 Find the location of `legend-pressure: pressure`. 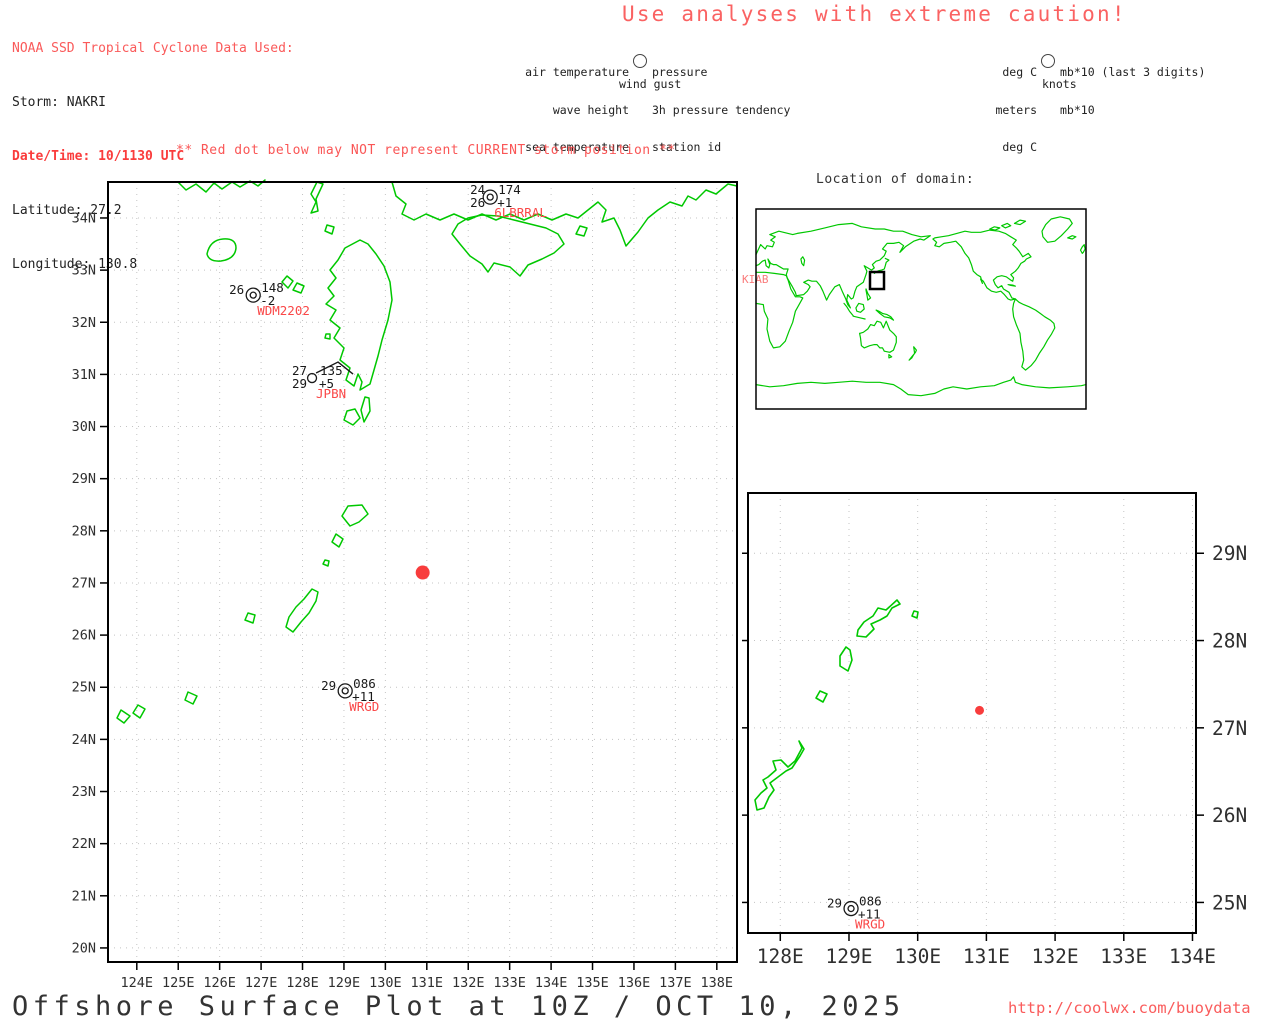

legend-pressure: pressure is located at coordinates (680, 72).